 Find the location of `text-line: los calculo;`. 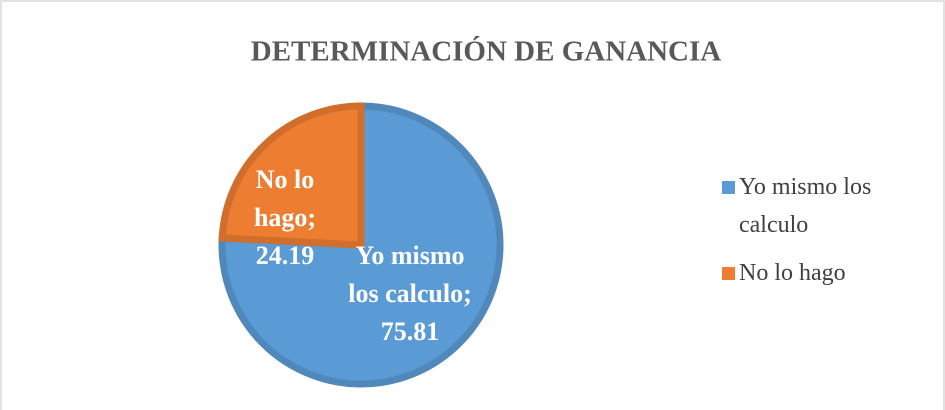

text-line: los calculo; is located at coordinates (410, 293).